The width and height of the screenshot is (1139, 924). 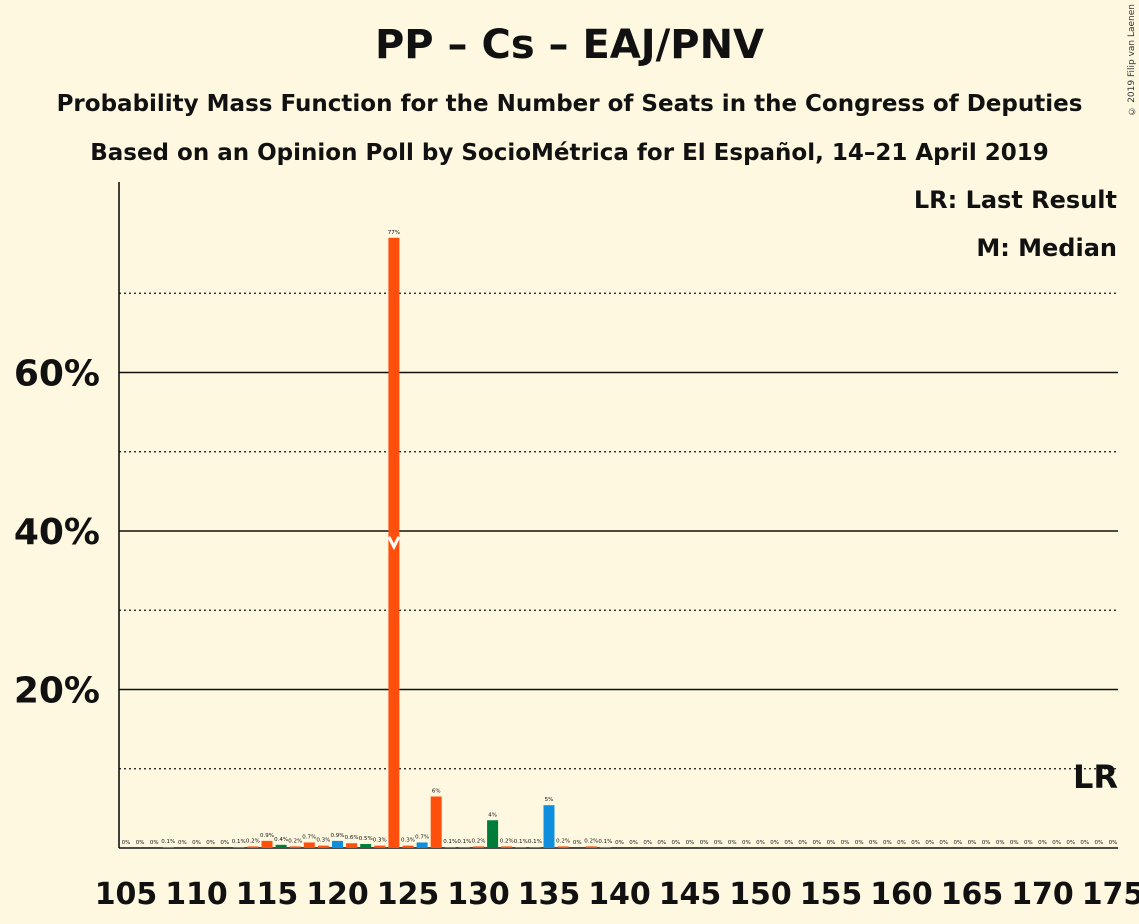 I want to click on x-tick-label: 145, so click(x=690, y=894).